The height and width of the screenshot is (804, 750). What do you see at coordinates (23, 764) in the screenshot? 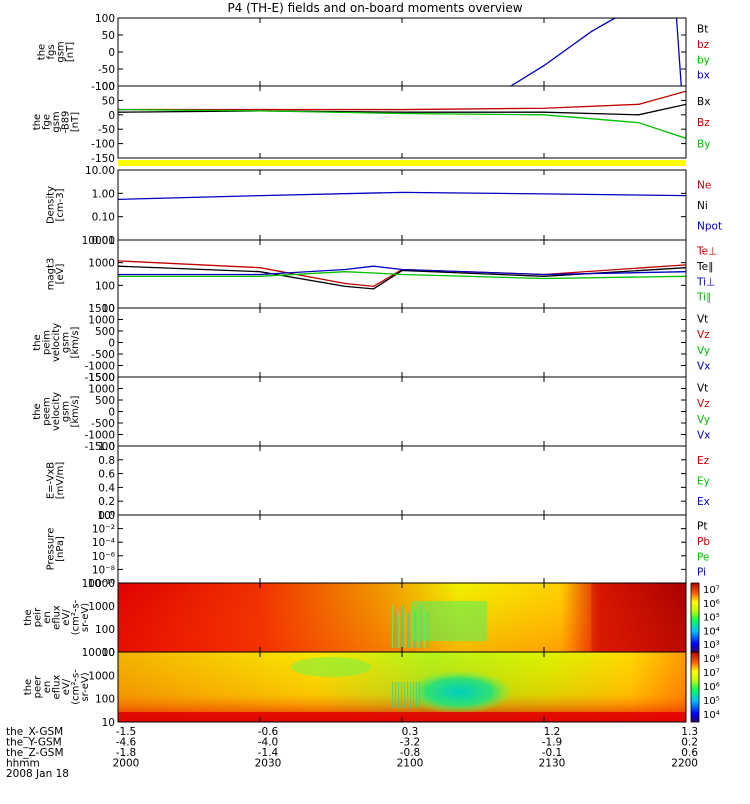
I see `xaxis-row-label: hhmm` at bounding box center [23, 764].